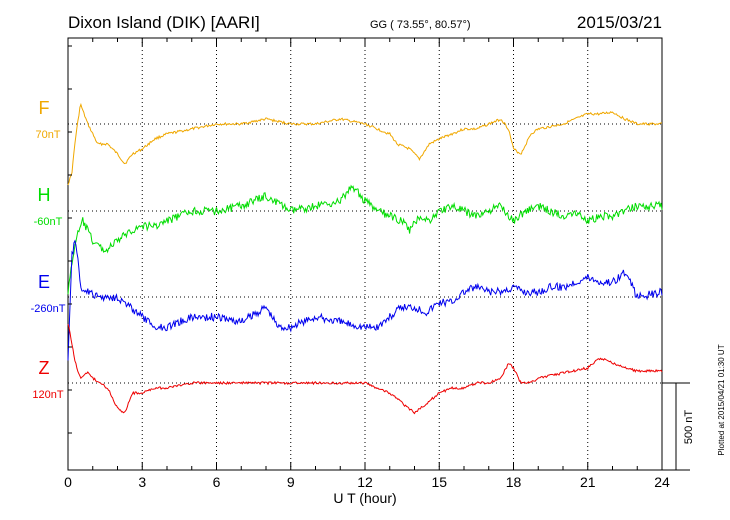 This screenshot has height=520, width=730. What do you see at coordinates (44, 282) in the screenshot?
I see `series-name-e: E` at bounding box center [44, 282].